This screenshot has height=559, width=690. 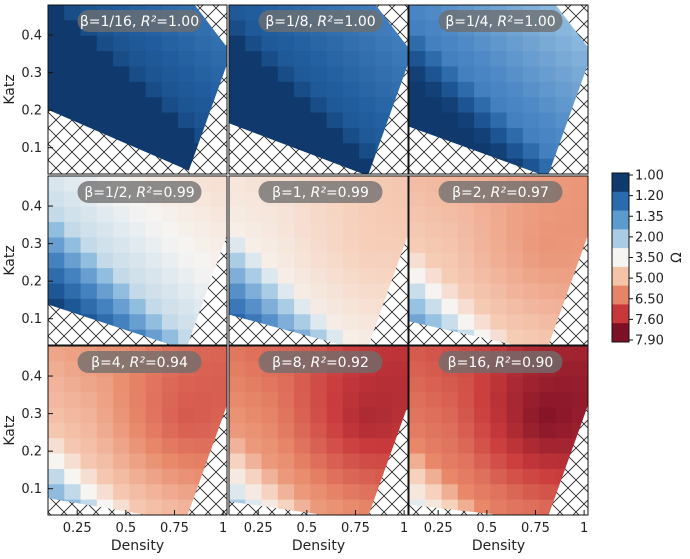 I want to click on heatmap-panel: β=2, R²=0.97, so click(x=498, y=260).